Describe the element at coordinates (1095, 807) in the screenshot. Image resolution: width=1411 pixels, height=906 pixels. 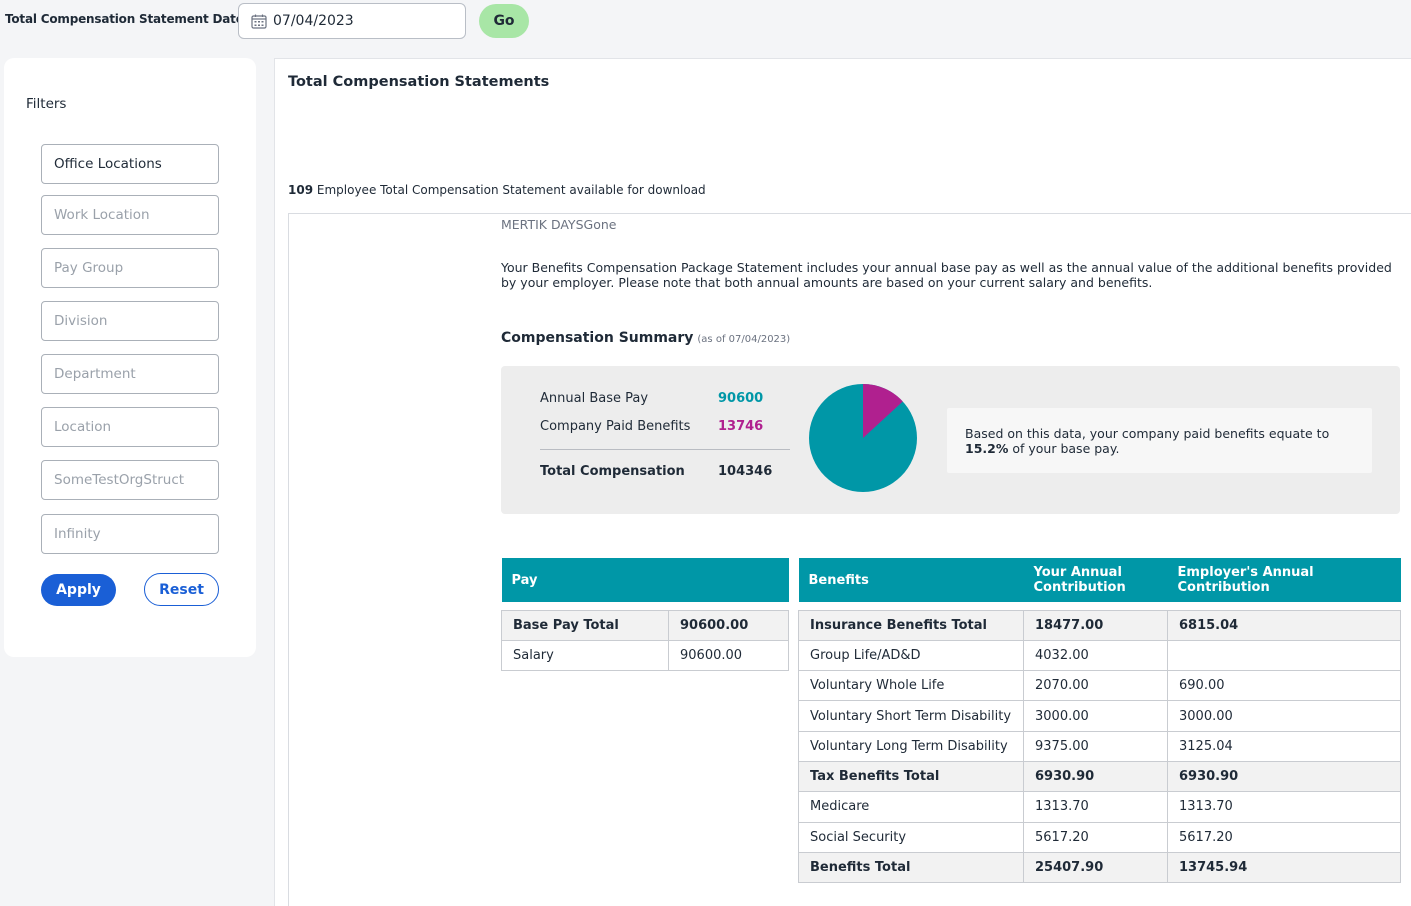
I see `your-contribution-cell: 1313.70` at that location.